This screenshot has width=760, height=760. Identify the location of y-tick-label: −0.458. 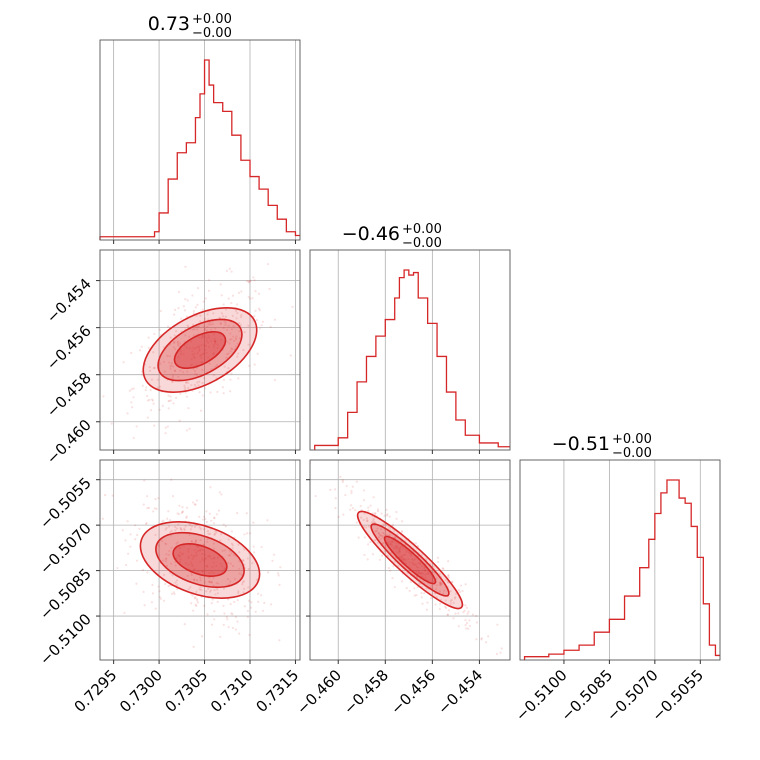
(69, 395).